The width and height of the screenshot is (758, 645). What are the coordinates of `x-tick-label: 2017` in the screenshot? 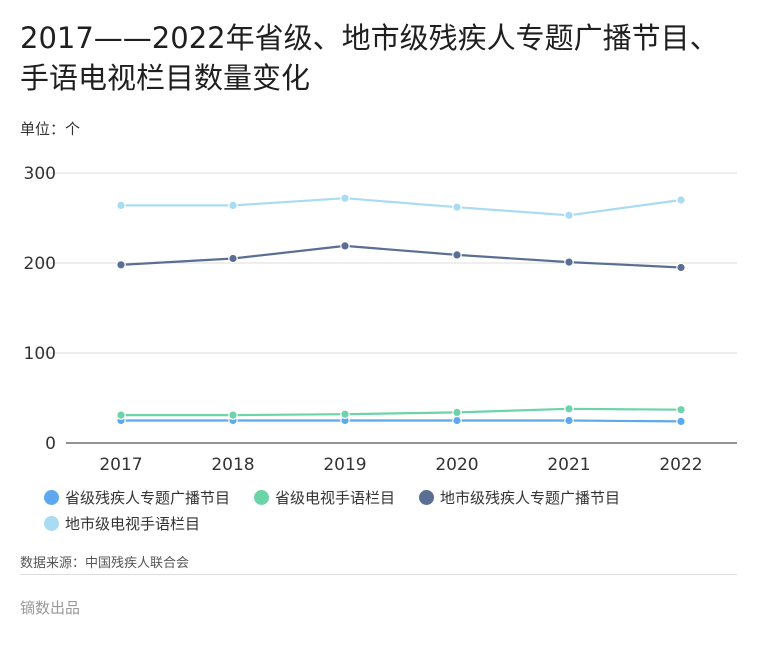 It's located at (120, 465).